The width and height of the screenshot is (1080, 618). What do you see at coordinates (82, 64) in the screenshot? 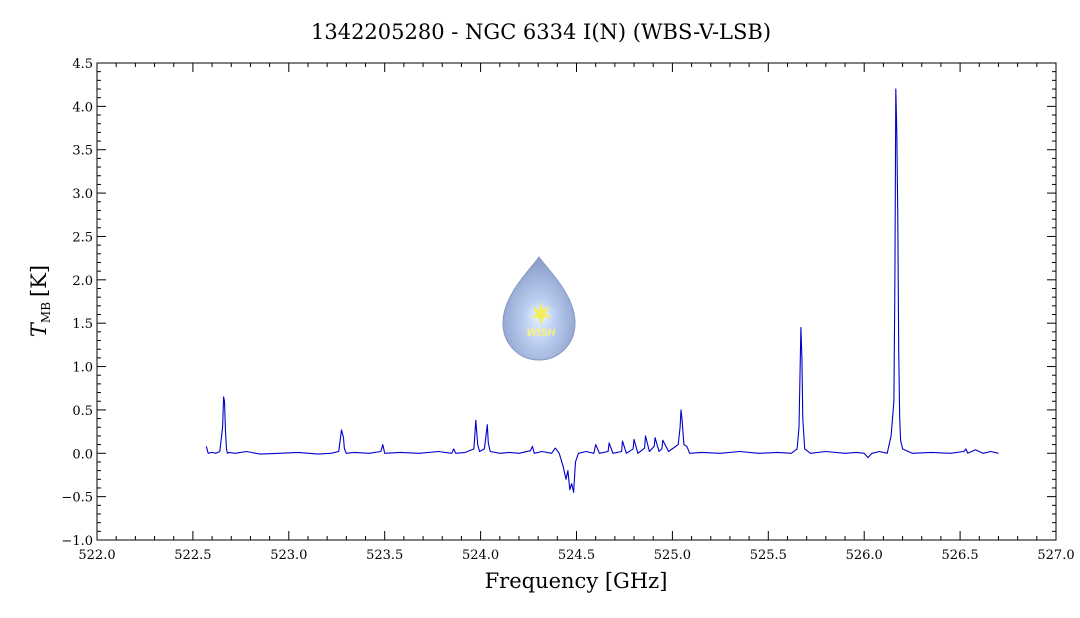
I see `y-tick-label: 4.5` at bounding box center [82, 64].